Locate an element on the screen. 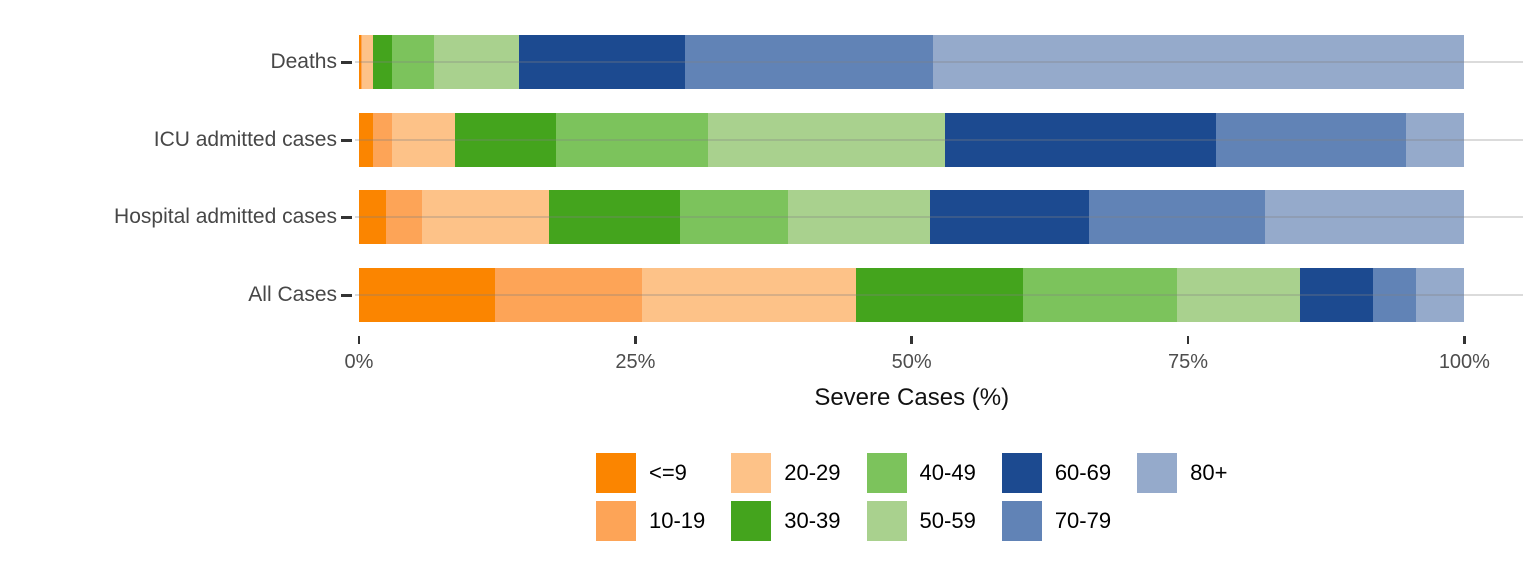 The image size is (1536, 576). x-tick-label-0: 0% is located at coordinates (359, 362).